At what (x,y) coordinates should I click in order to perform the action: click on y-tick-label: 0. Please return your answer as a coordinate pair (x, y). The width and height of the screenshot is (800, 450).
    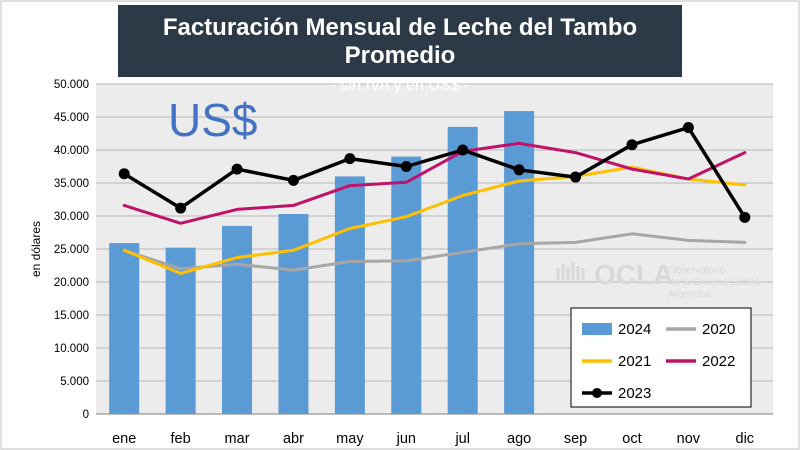
    Looking at the image, I should click on (86, 415).